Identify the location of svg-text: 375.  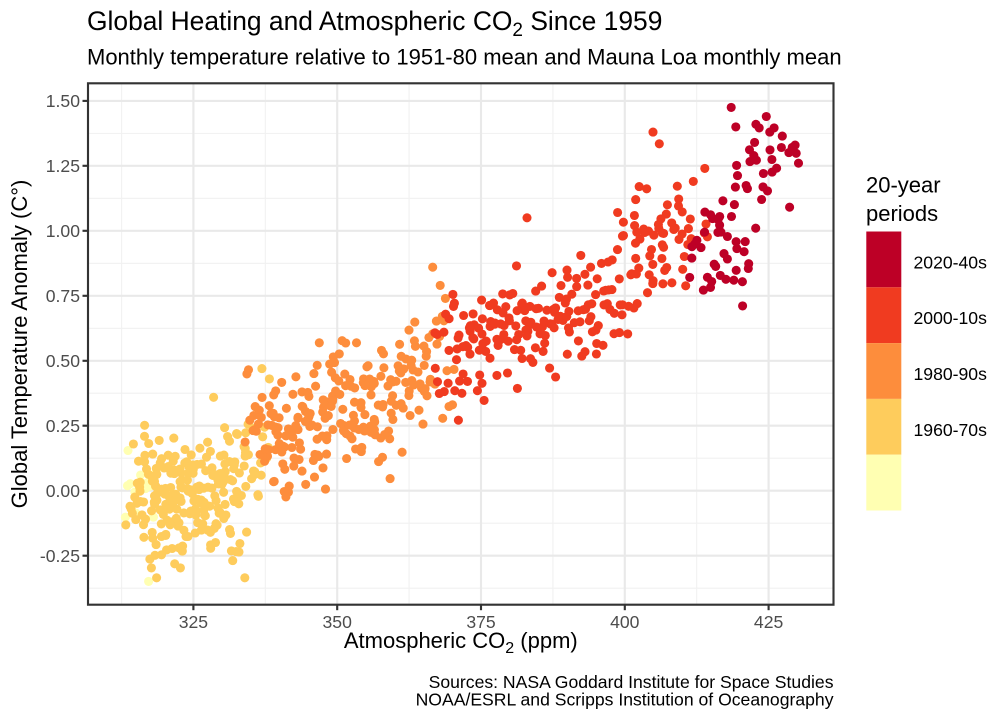
(481, 622).